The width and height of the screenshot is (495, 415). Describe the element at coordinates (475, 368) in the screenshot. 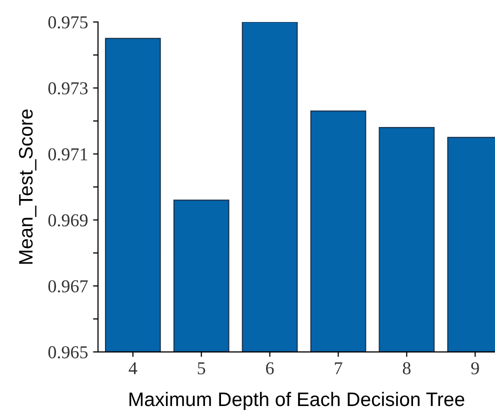

I see `x-tick-label: 9` at that location.